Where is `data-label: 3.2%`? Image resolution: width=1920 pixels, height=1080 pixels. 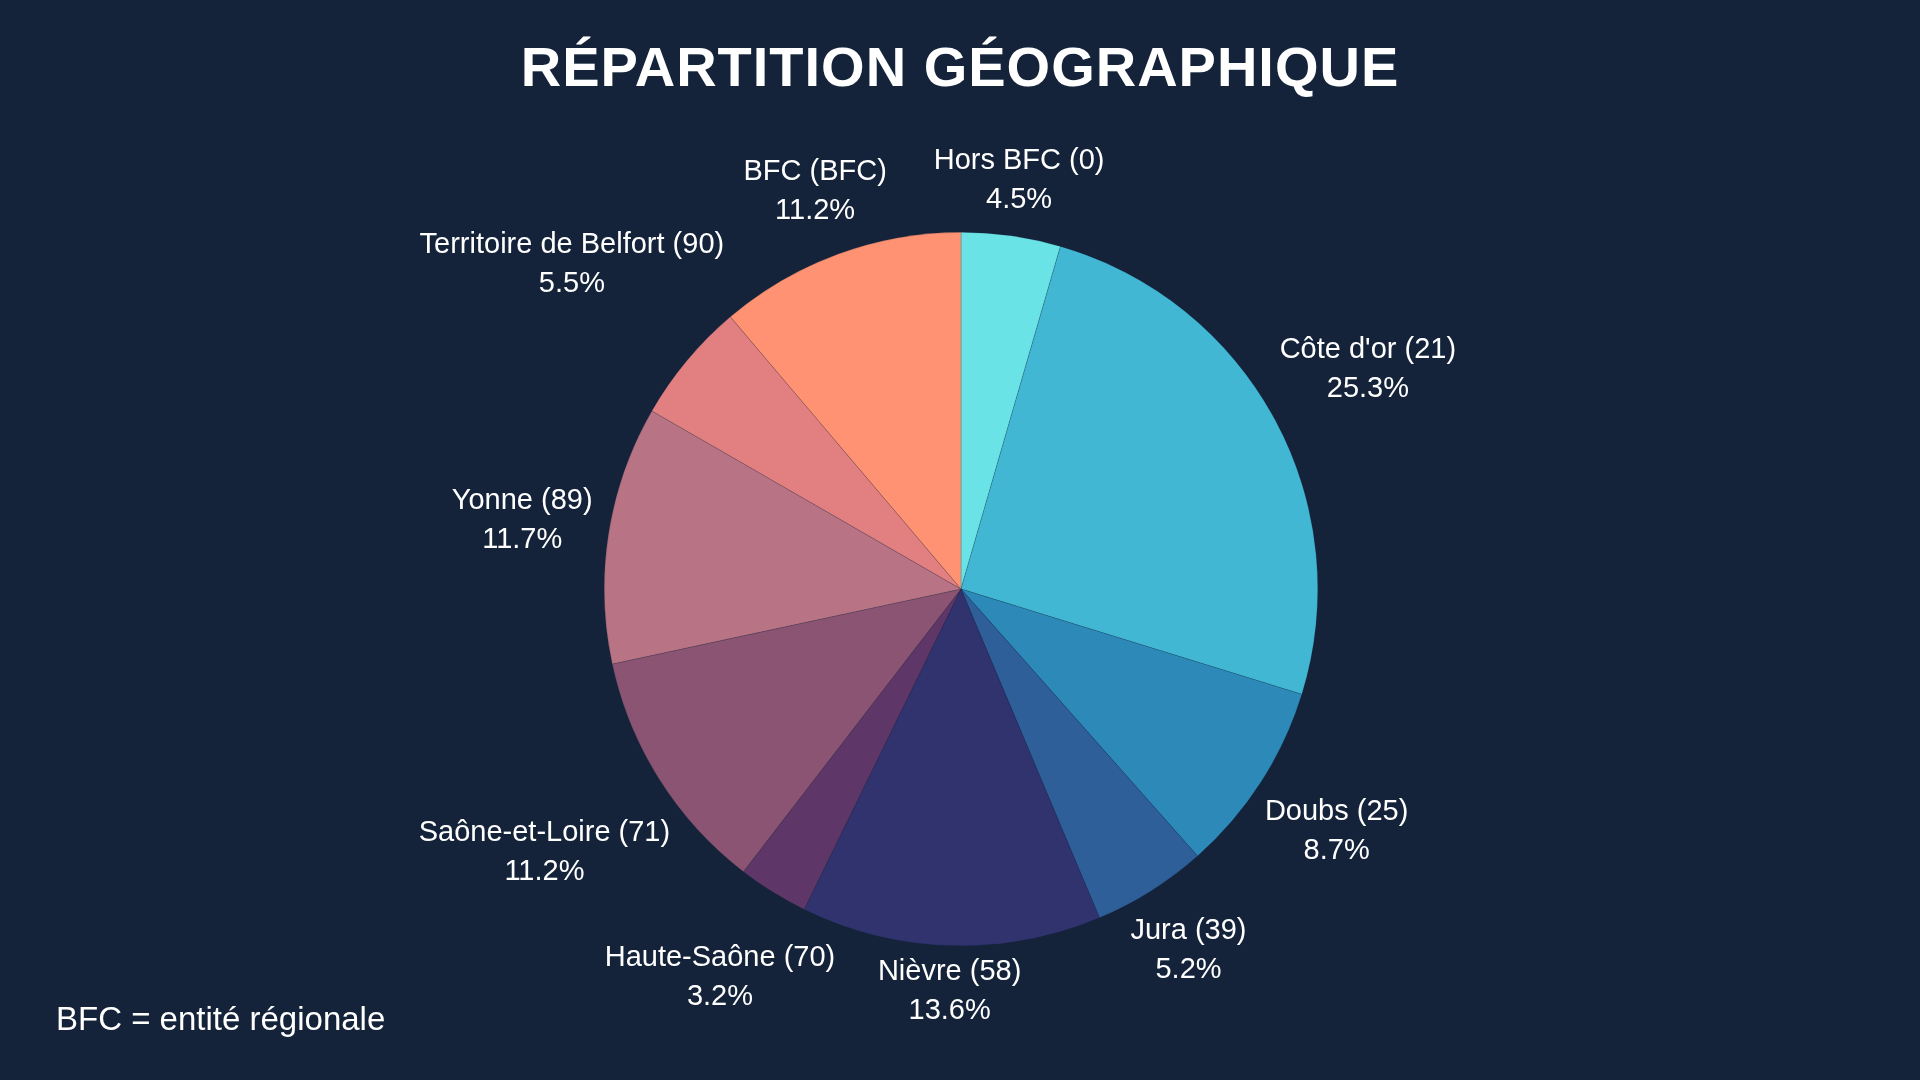
data-label: 3.2% is located at coordinates (720, 994).